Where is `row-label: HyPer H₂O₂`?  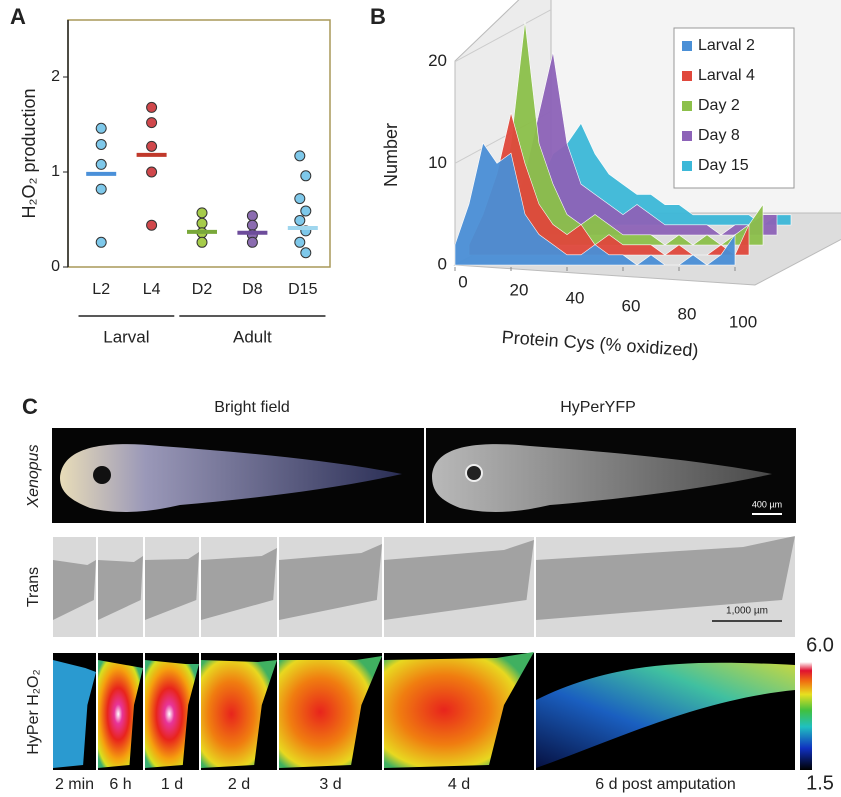 row-label: HyPer H₂O₂ is located at coordinates (33, 711).